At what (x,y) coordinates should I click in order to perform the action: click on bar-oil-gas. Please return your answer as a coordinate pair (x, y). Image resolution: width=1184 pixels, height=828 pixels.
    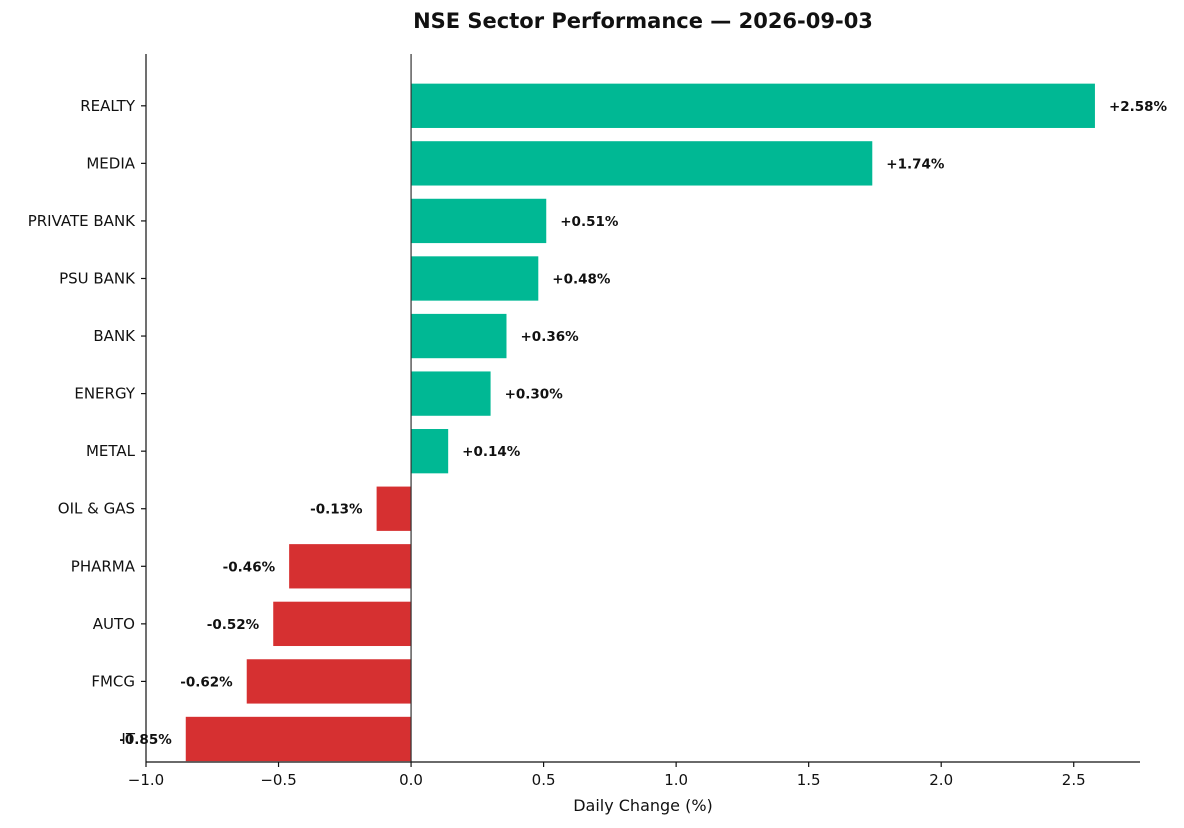
    Looking at the image, I should click on (394, 508).